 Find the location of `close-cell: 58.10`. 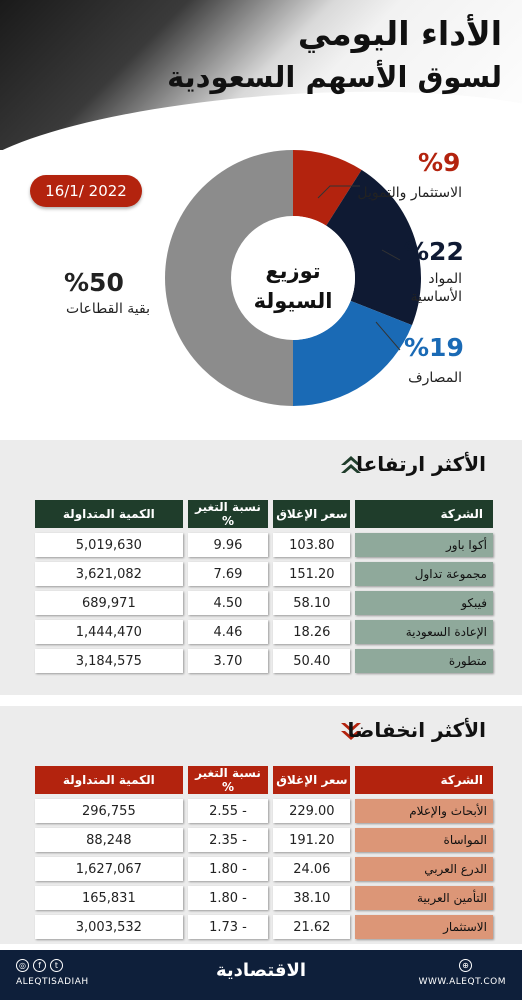

close-cell: 58.10 is located at coordinates (312, 603).